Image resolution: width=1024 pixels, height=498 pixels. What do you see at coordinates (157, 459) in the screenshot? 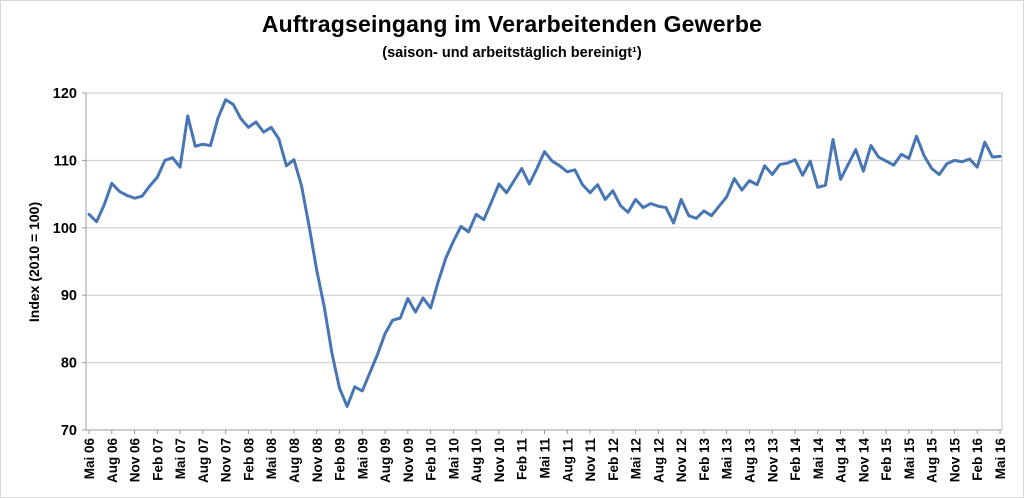
I see `x-tick-label: Feb 07` at bounding box center [157, 459].